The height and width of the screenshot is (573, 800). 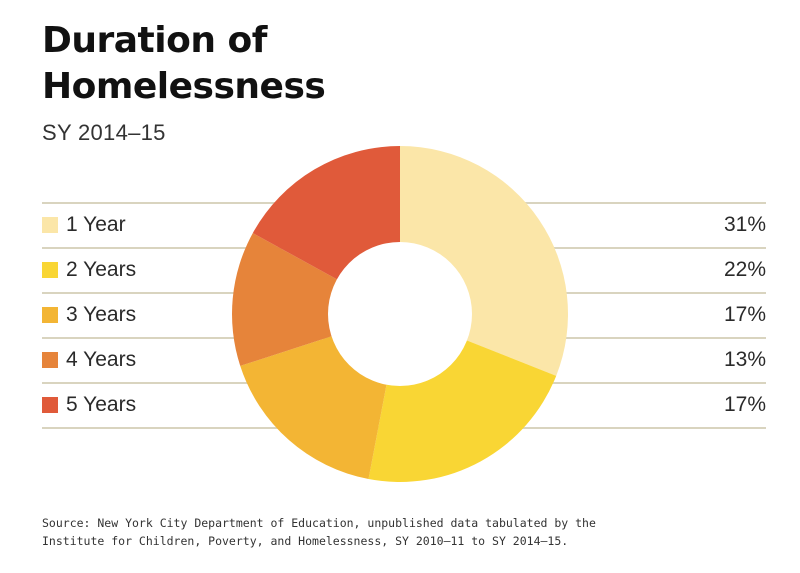 I want to click on chart-subtitle: SY 2014–15, so click(x=104, y=132).